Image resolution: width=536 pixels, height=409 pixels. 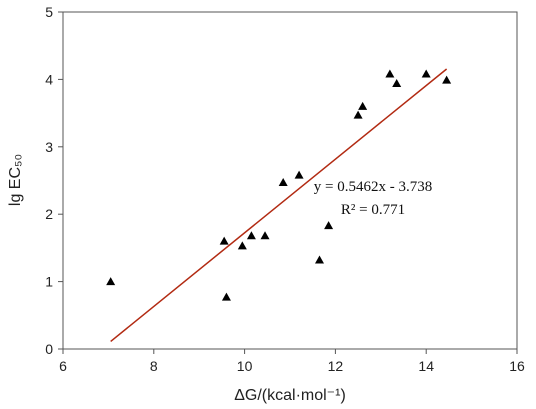 What do you see at coordinates (54, 180) in the screenshot?
I see `y-axis-ticks: 0 1 2 3 4 5` at bounding box center [54, 180].